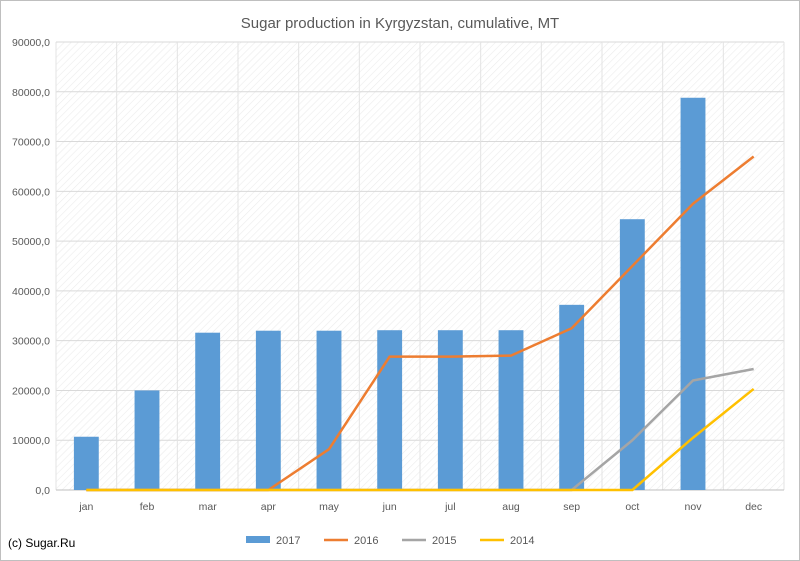  What do you see at coordinates (31, 292) in the screenshot?
I see `y-tick-label: 40000,0` at bounding box center [31, 292].